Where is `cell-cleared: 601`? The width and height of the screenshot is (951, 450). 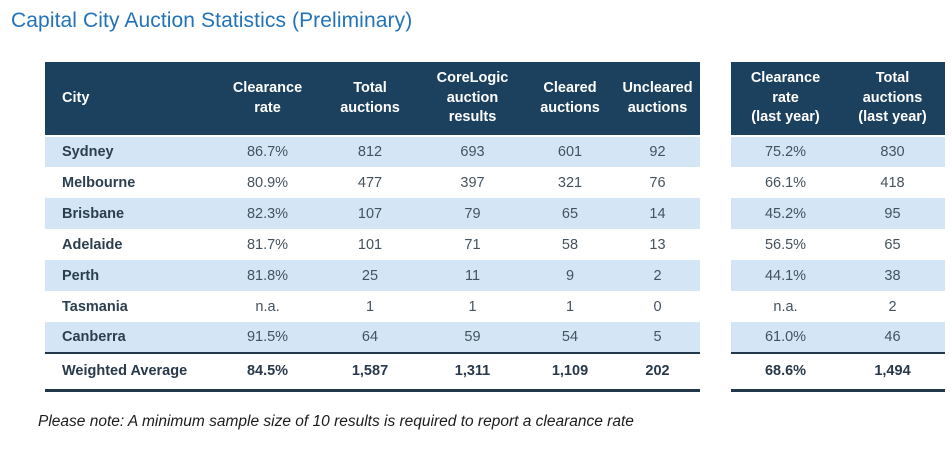 cell-cleared: 601 is located at coordinates (570, 151).